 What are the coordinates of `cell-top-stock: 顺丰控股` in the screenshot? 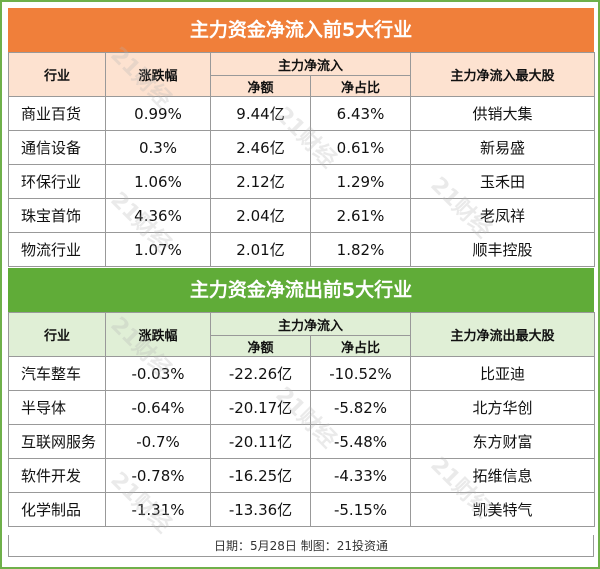 It's located at (503, 249).